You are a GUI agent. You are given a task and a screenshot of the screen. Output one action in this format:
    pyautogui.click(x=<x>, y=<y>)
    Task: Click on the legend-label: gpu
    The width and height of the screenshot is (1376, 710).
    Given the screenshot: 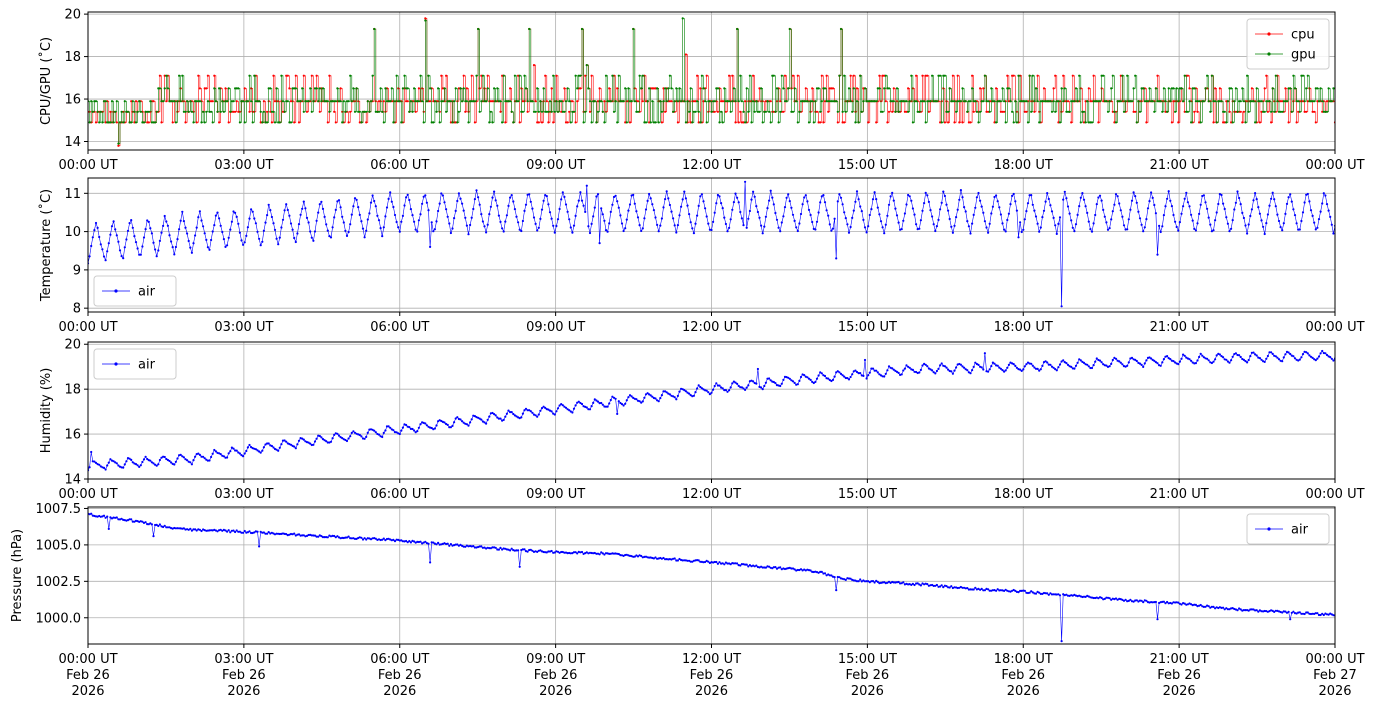 What is the action you would take?
    pyautogui.click(x=1303, y=55)
    